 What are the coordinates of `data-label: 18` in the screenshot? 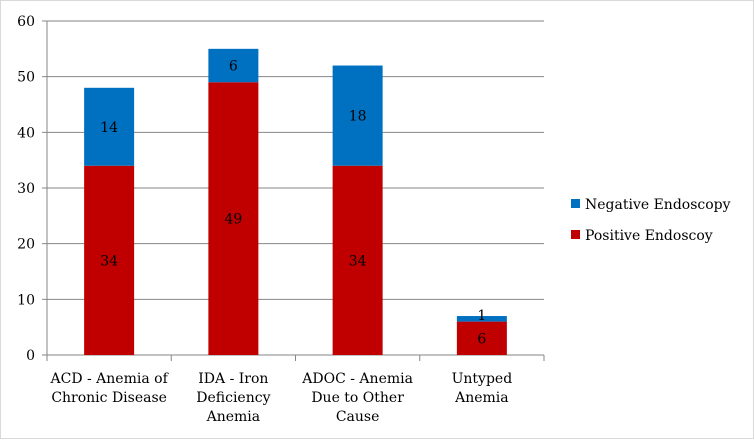 It's located at (358, 117).